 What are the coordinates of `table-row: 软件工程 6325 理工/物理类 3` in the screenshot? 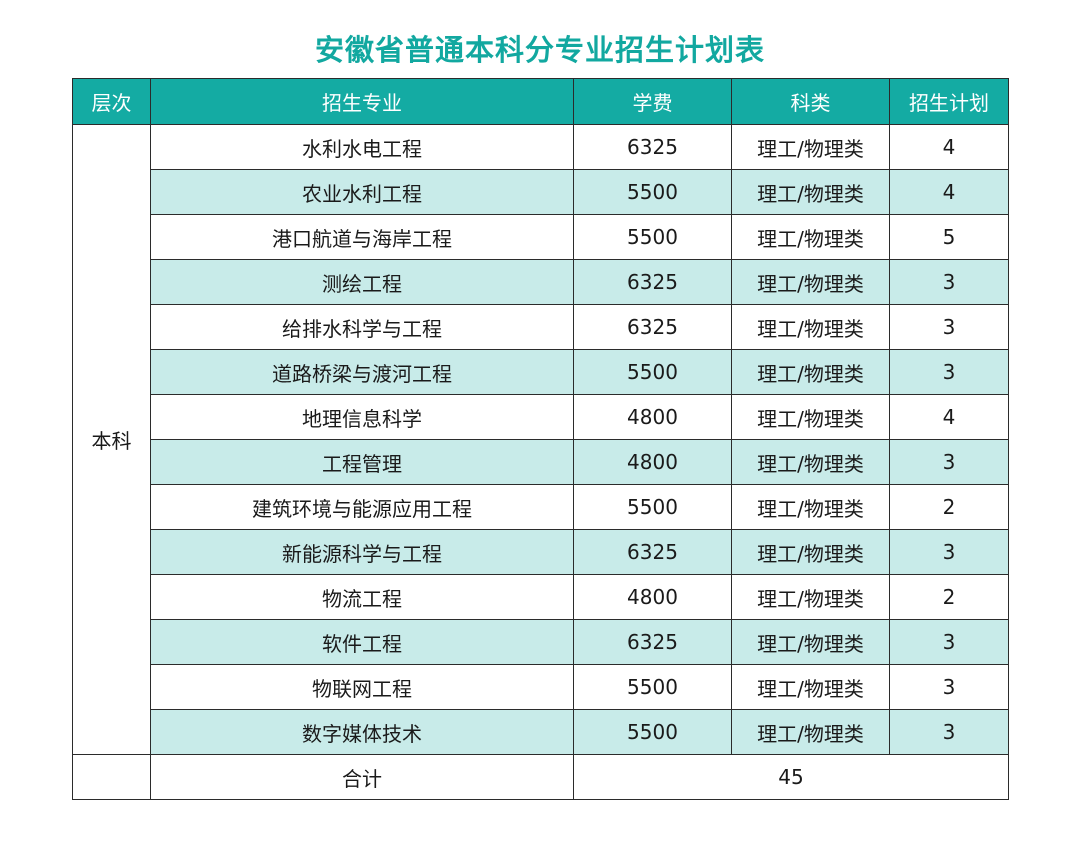 It's located at (541, 642).